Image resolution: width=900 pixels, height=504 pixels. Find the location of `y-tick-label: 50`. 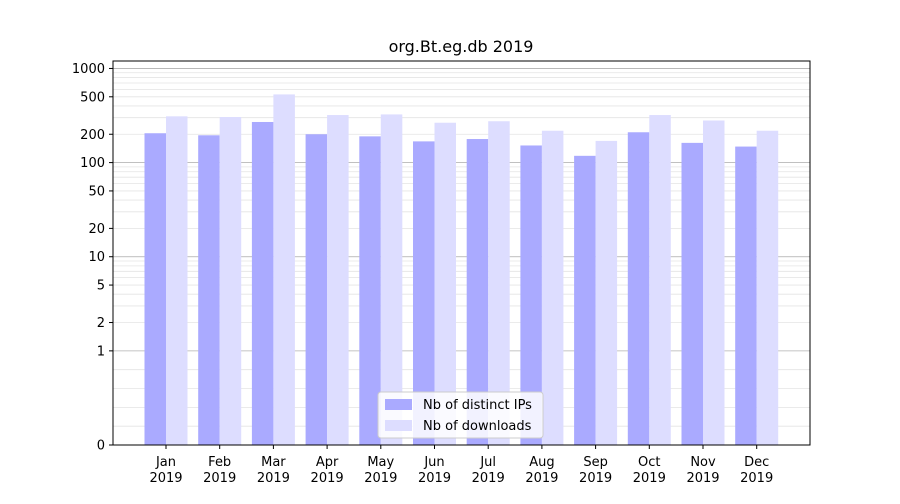

y-tick-label: 50 is located at coordinates (96, 191).